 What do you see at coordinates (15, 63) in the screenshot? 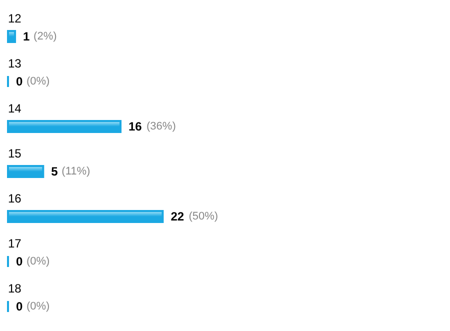
I see `y-tick-label: 13` at bounding box center [15, 63].